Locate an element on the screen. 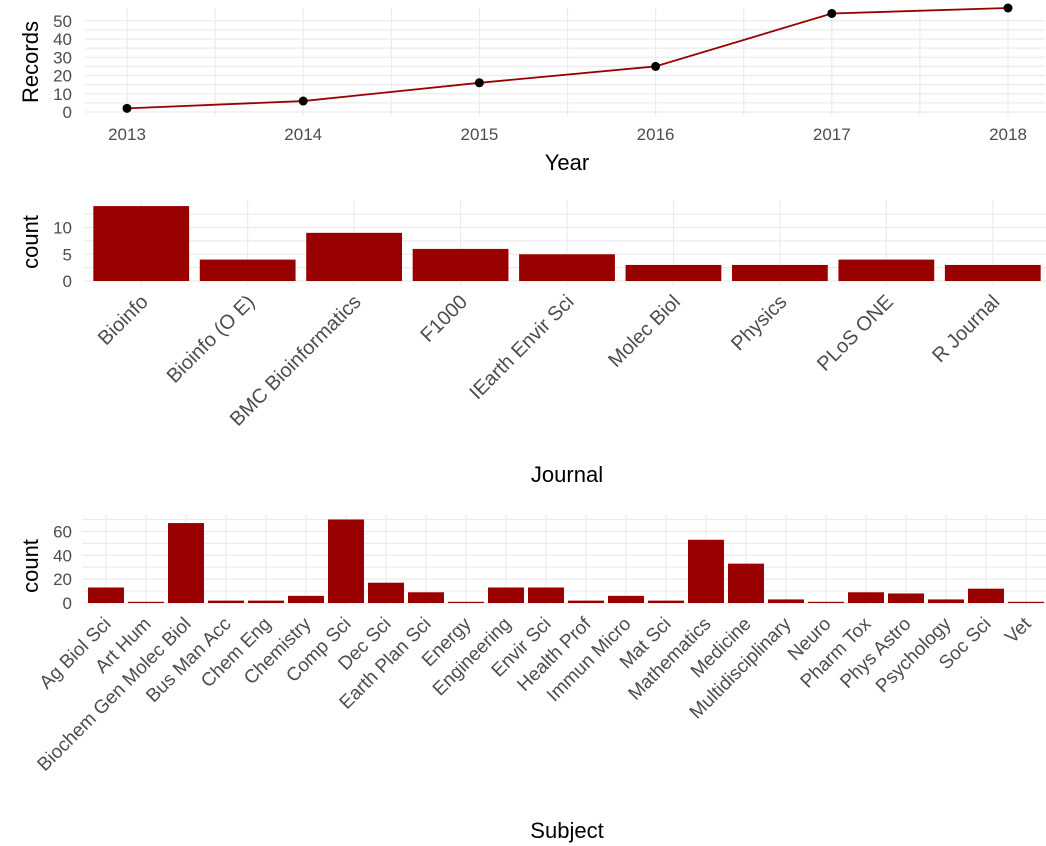 The width and height of the screenshot is (1046, 846). y-tick-label: 50 is located at coordinates (62, 21).